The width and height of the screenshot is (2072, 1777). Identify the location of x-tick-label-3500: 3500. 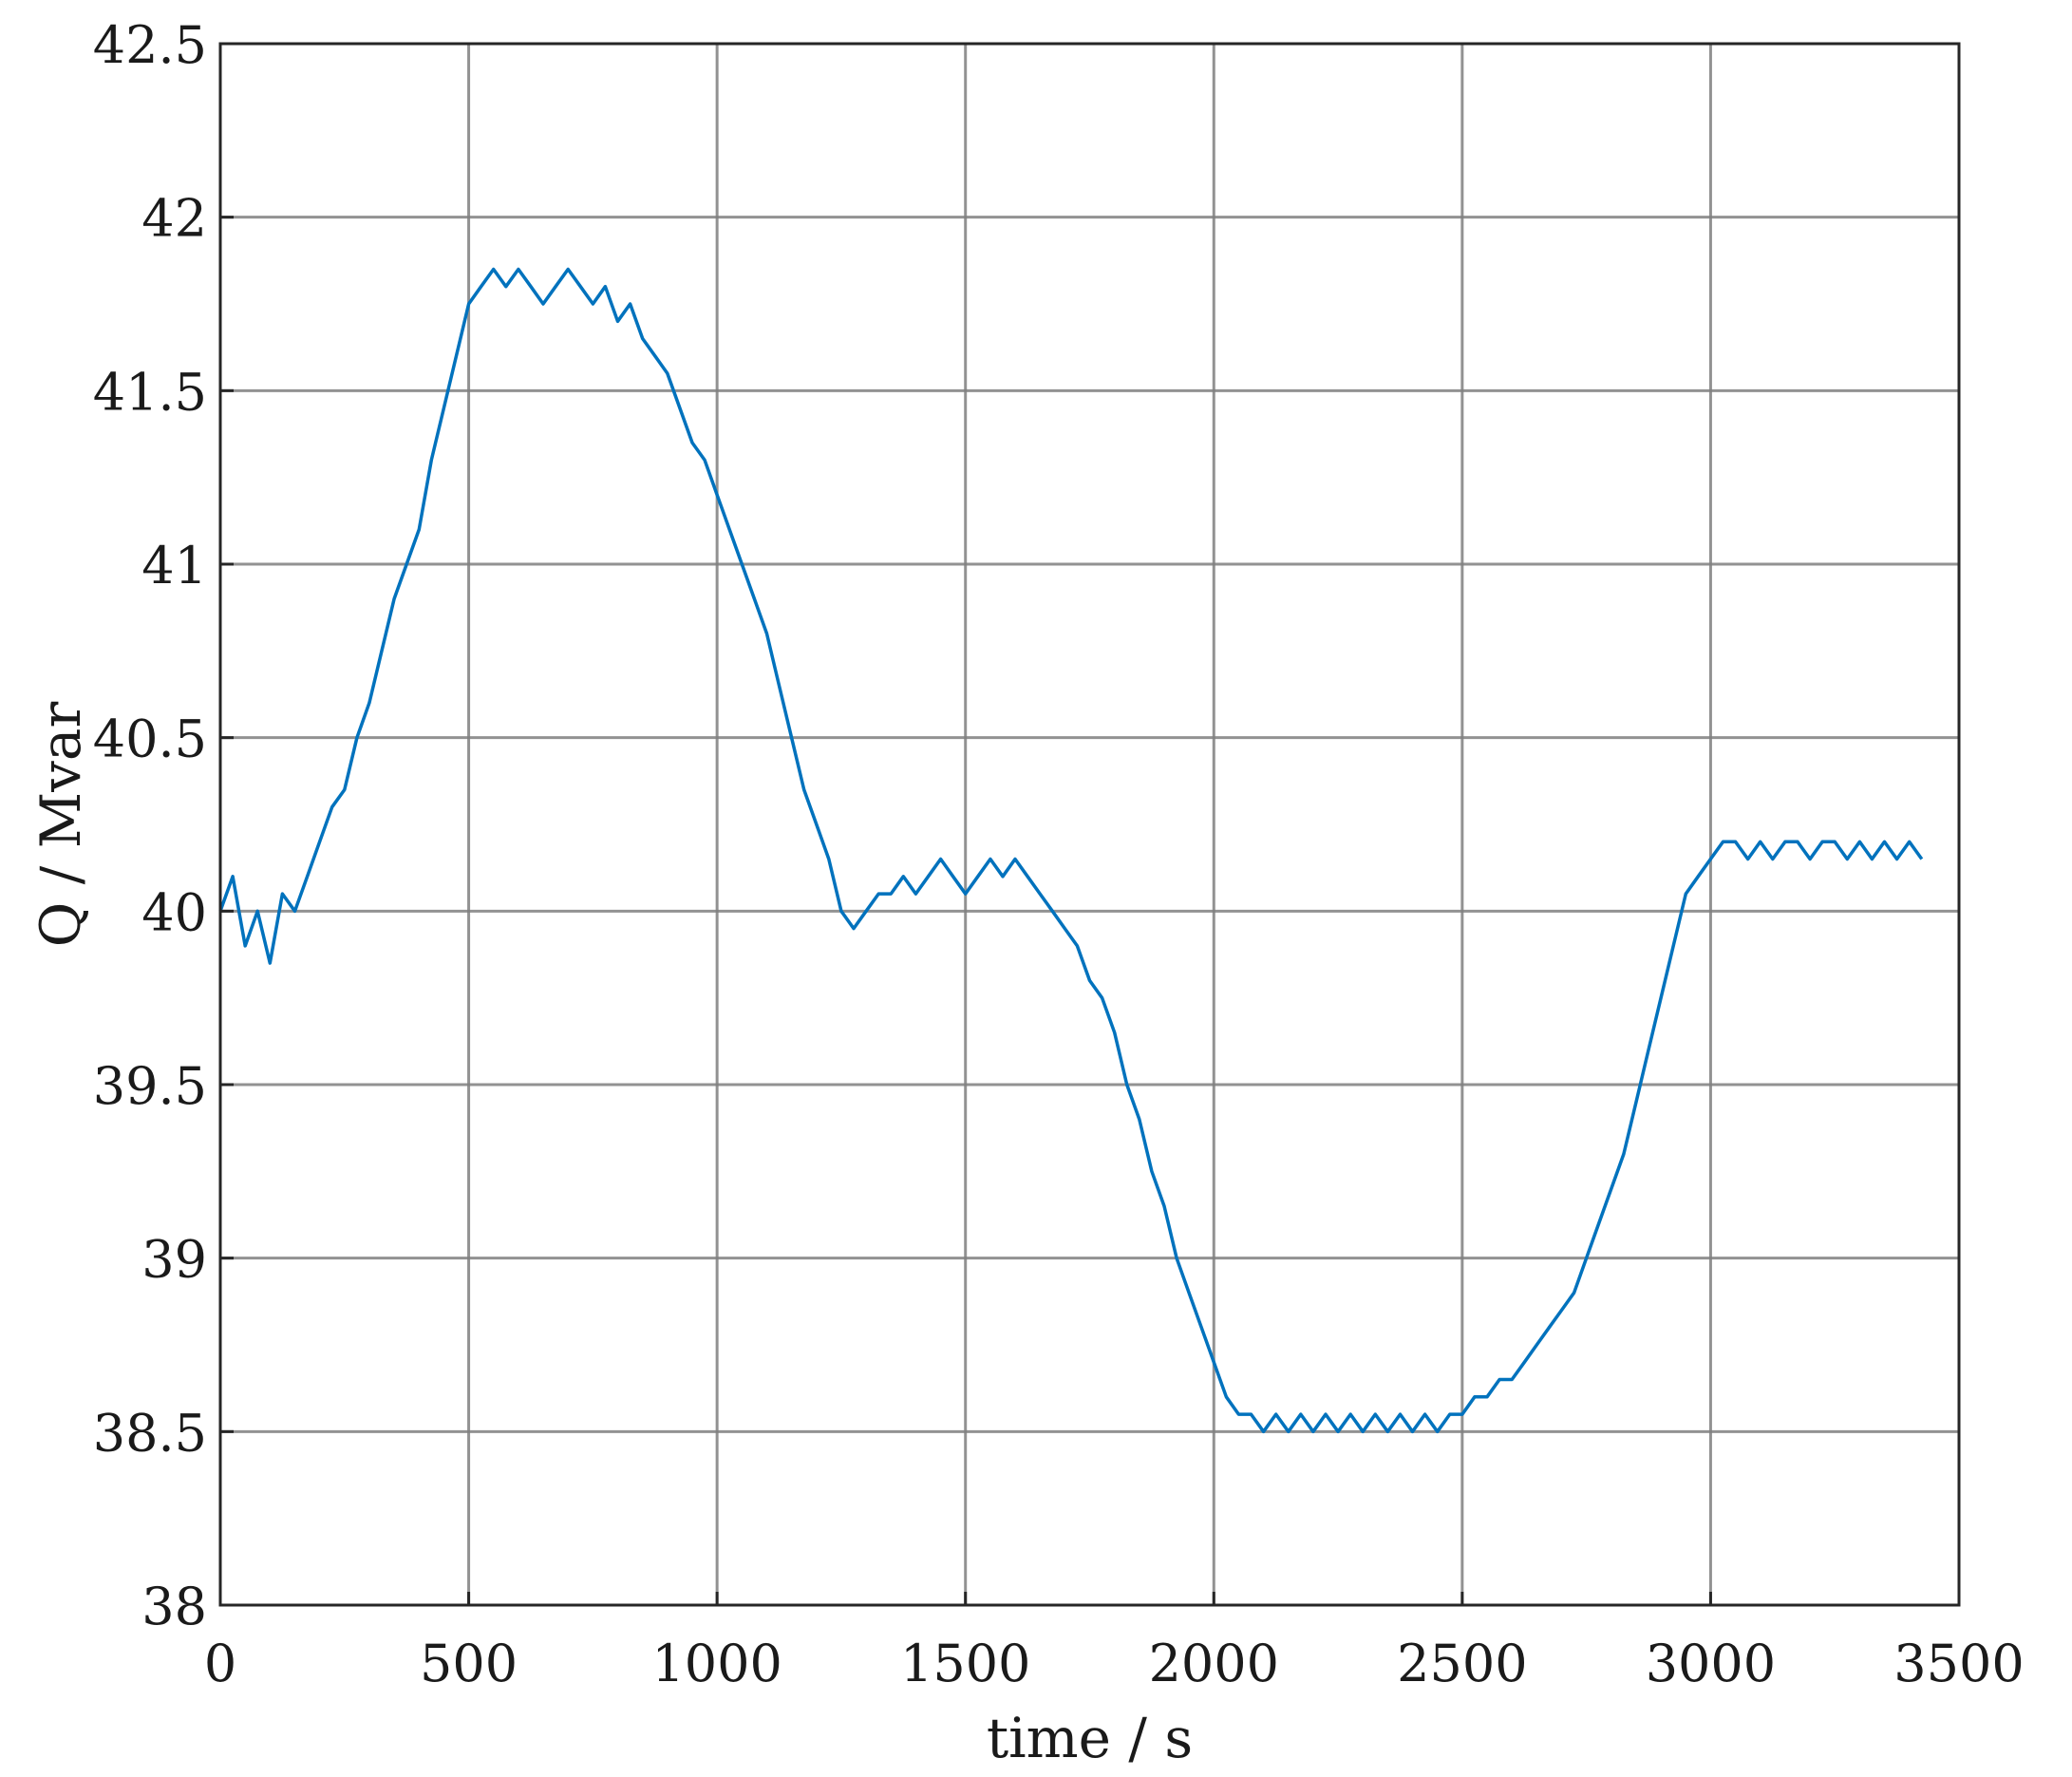
(1958, 1663).